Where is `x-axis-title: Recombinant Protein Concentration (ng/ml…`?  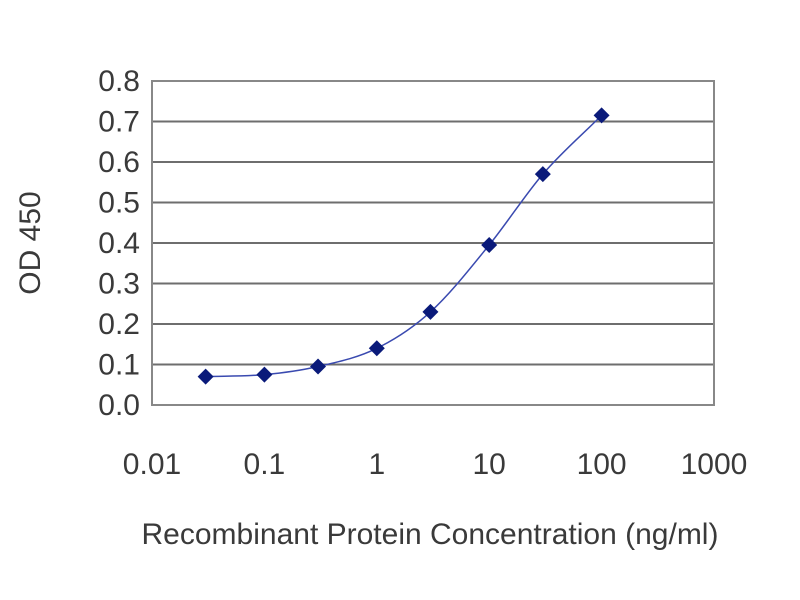 x-axis-title: Recombinant Protein Concentration (ng/ml… is located at coordinates (430, 534).